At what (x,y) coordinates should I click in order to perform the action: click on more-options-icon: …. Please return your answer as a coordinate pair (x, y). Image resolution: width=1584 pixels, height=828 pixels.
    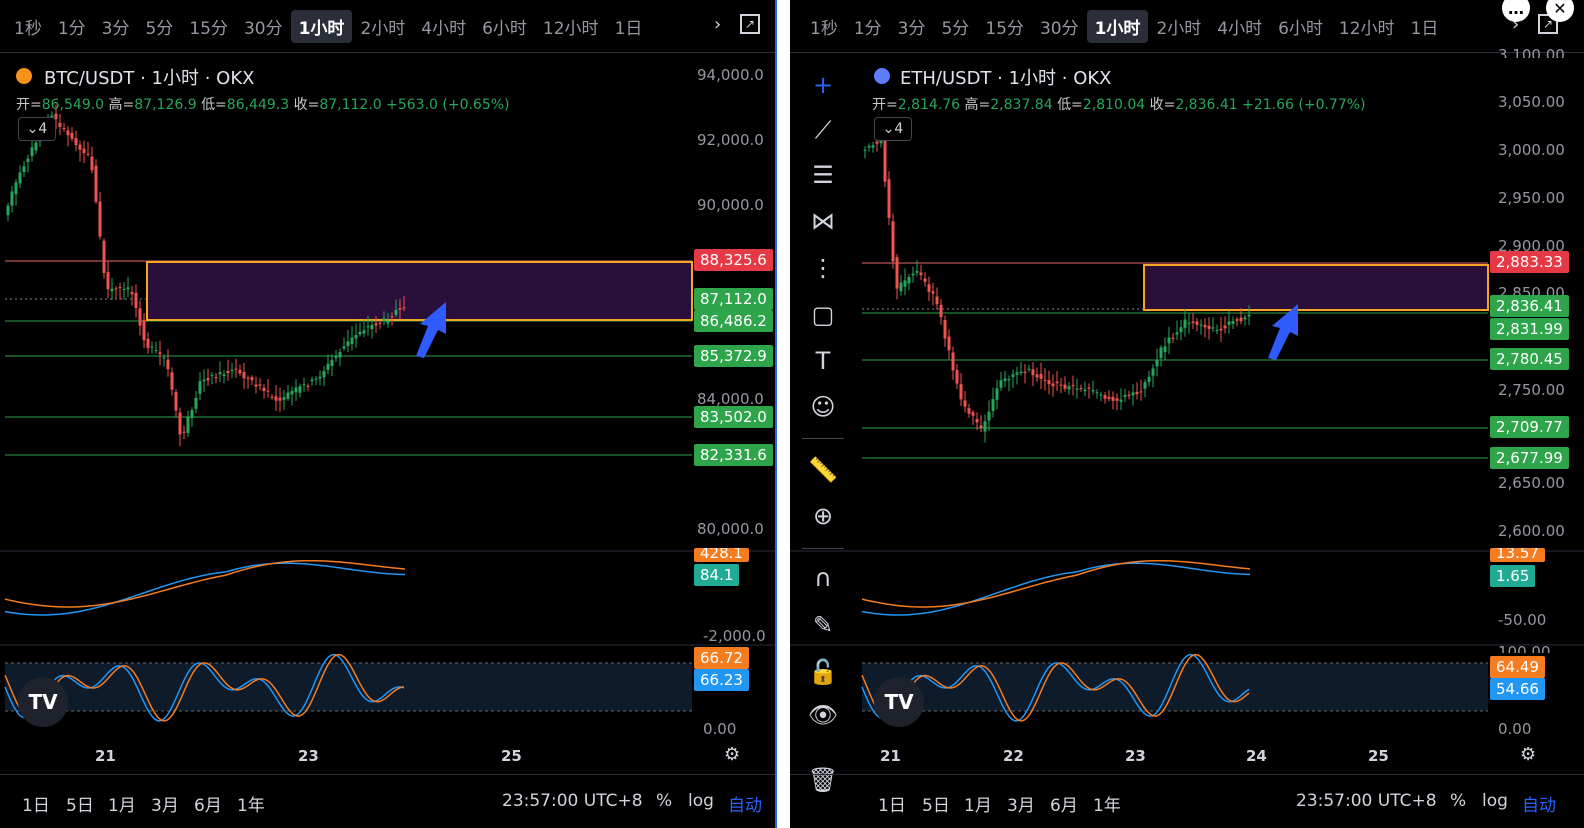
    Looking at the image, I should click on (1516, 11).